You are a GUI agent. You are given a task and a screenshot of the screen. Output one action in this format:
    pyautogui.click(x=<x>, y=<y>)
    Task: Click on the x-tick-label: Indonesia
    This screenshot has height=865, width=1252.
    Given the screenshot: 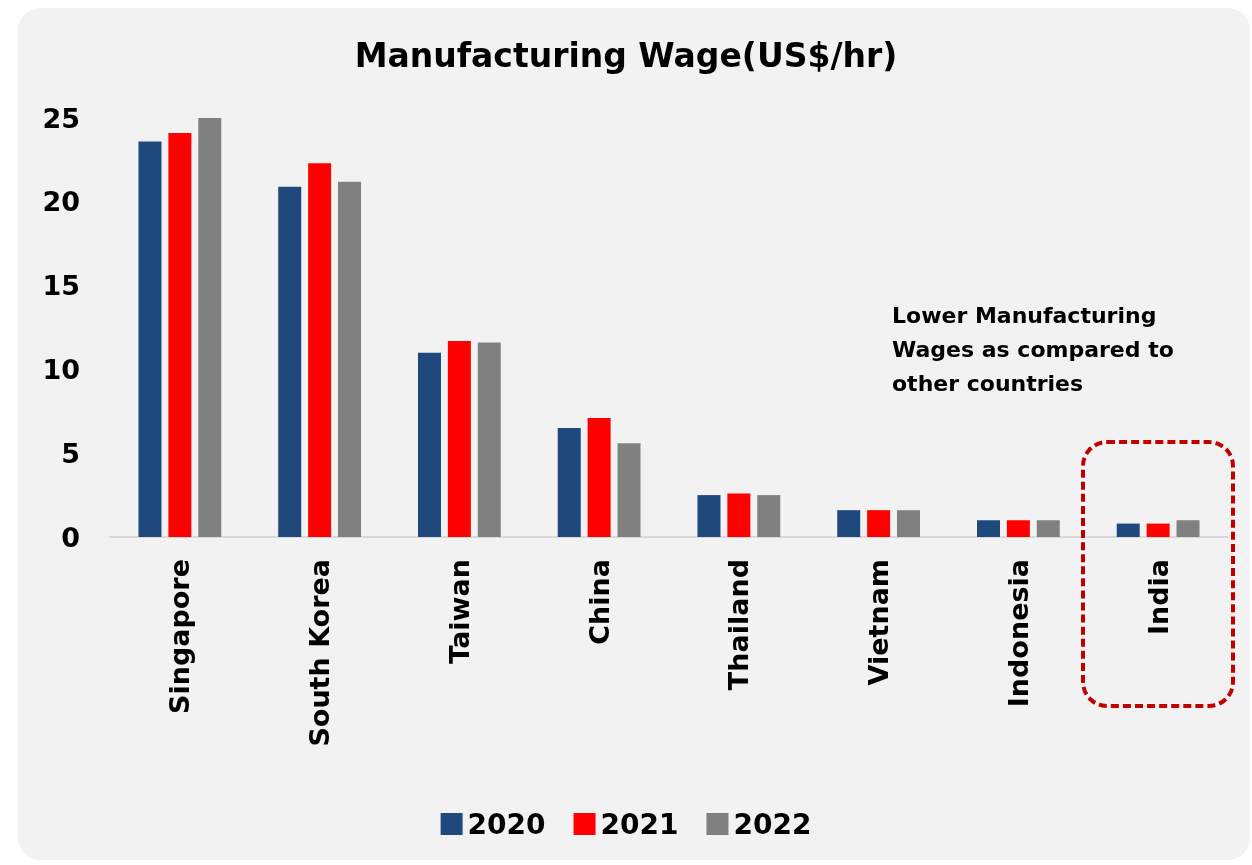 What is the action you would take?
    pyautogui.click(x=1018, y=633)
    